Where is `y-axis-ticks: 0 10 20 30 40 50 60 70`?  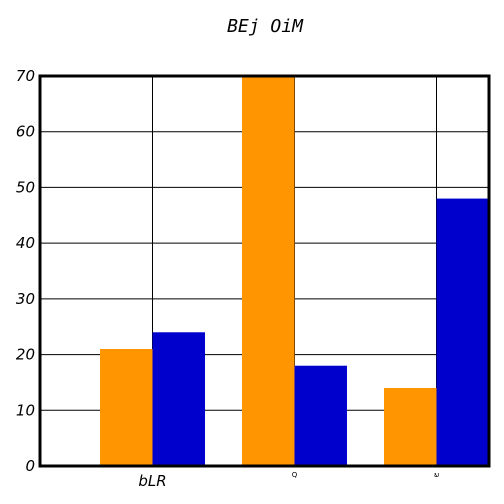
y-axis-ticks: 0 10 20 30 40 50 60 70 is located at coordinates (25, 271).